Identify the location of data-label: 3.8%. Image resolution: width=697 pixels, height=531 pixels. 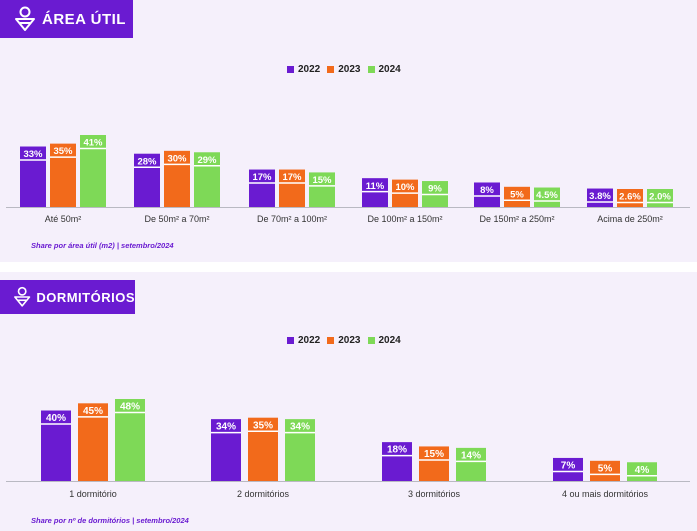
(600, 196).